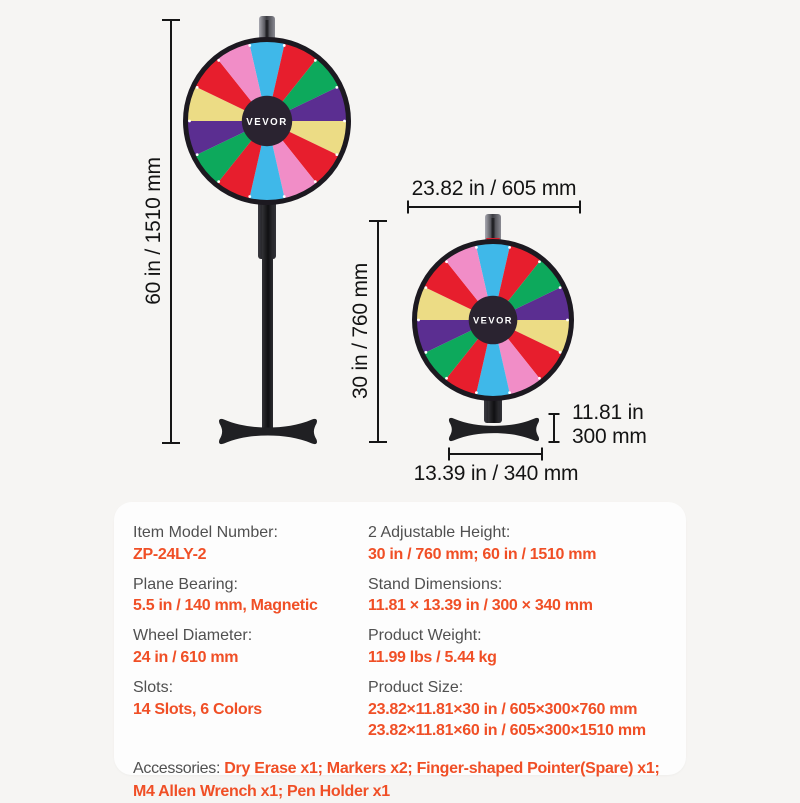 This screenshot has height=803, width=800. I want to click on spec-label: Plane Bearing:, so click(185, 584).